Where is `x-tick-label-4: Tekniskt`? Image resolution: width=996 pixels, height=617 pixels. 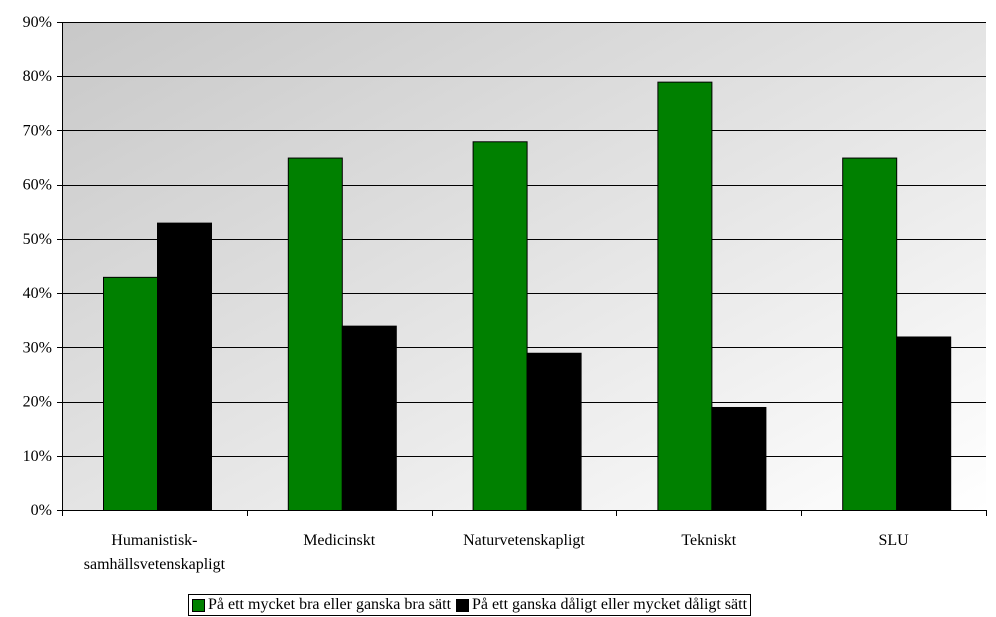 x-tick-label-4: Tekniskt is located at coordinates (708, 540).